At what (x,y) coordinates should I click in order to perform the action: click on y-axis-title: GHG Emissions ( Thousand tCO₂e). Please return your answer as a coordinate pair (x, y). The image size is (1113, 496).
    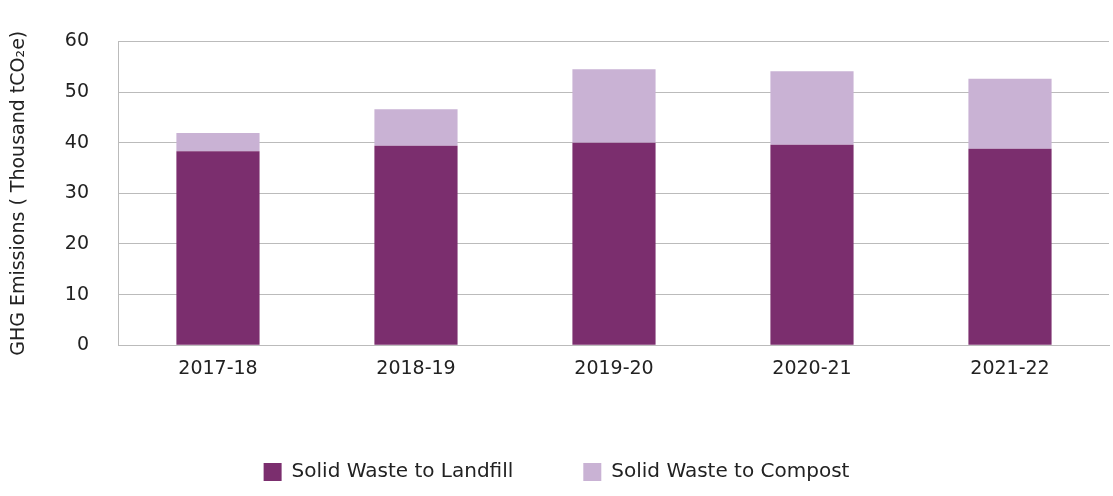
    Looking at the image, I should click on (17, 193).